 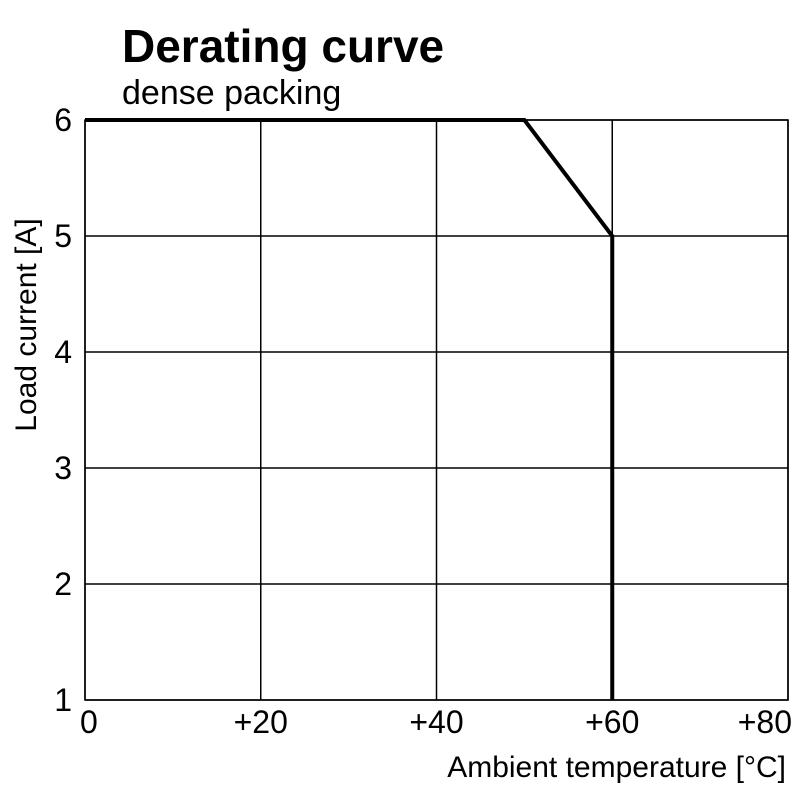 I want to click on y-tick-label: 3, so click(x=63, y=468).